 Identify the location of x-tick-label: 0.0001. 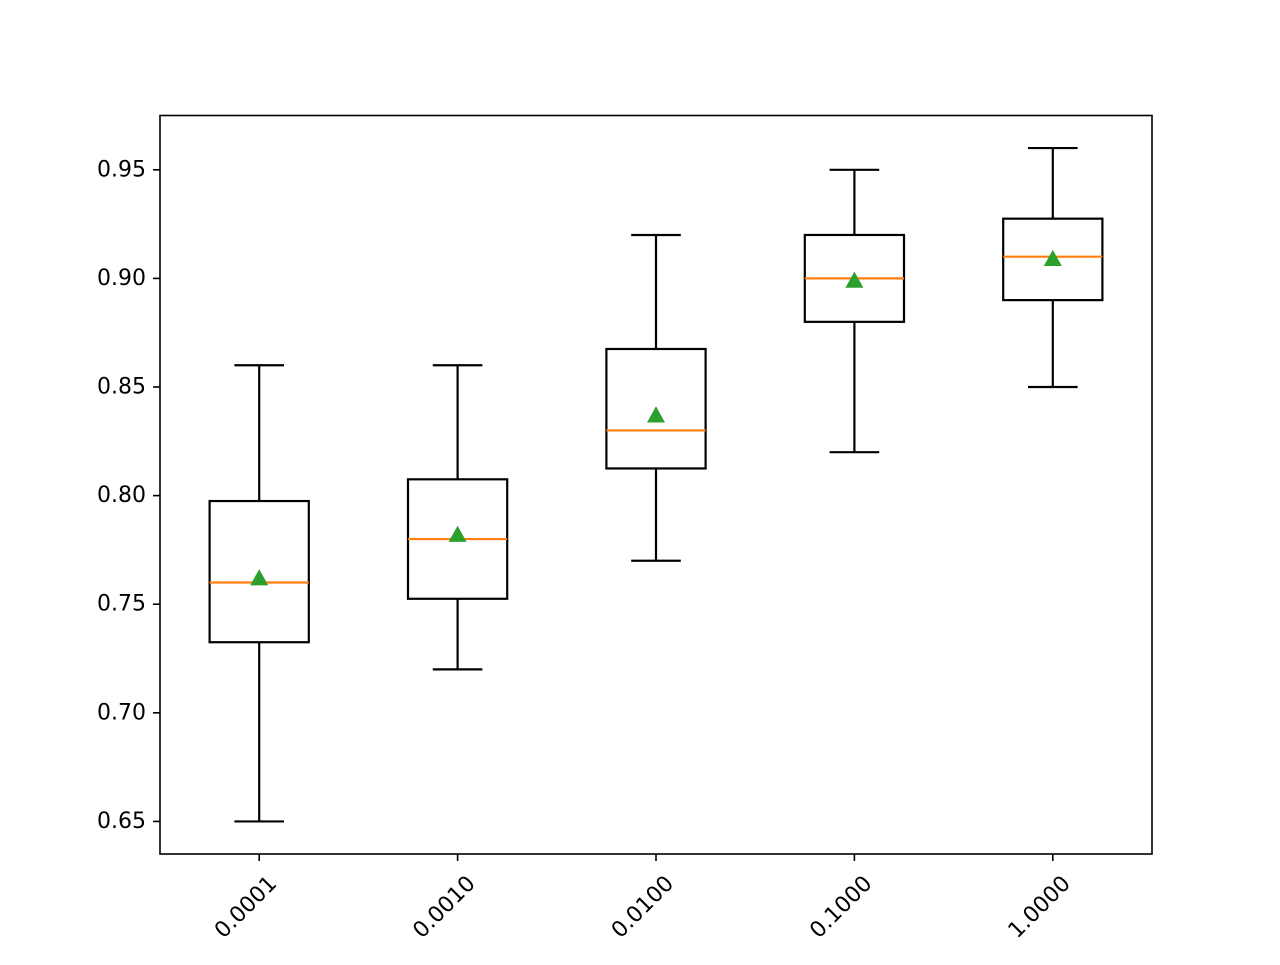
(246, 907).